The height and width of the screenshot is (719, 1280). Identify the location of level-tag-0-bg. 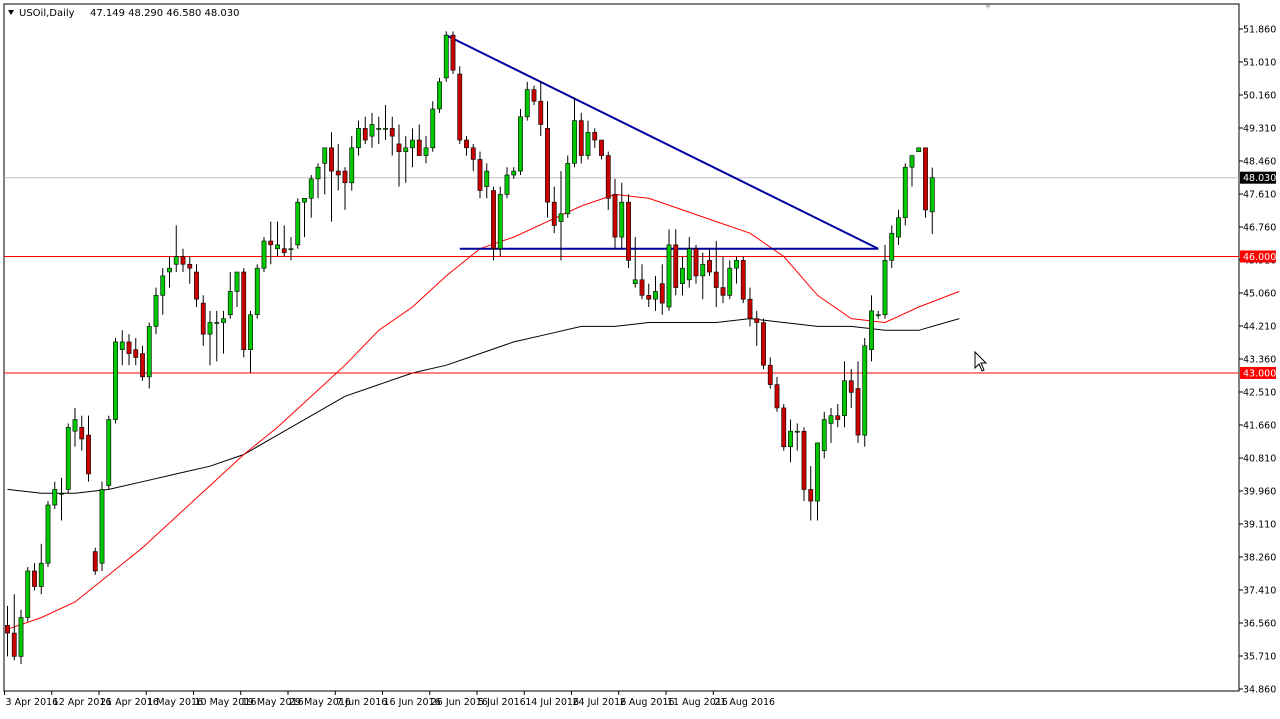
(1258, 256).